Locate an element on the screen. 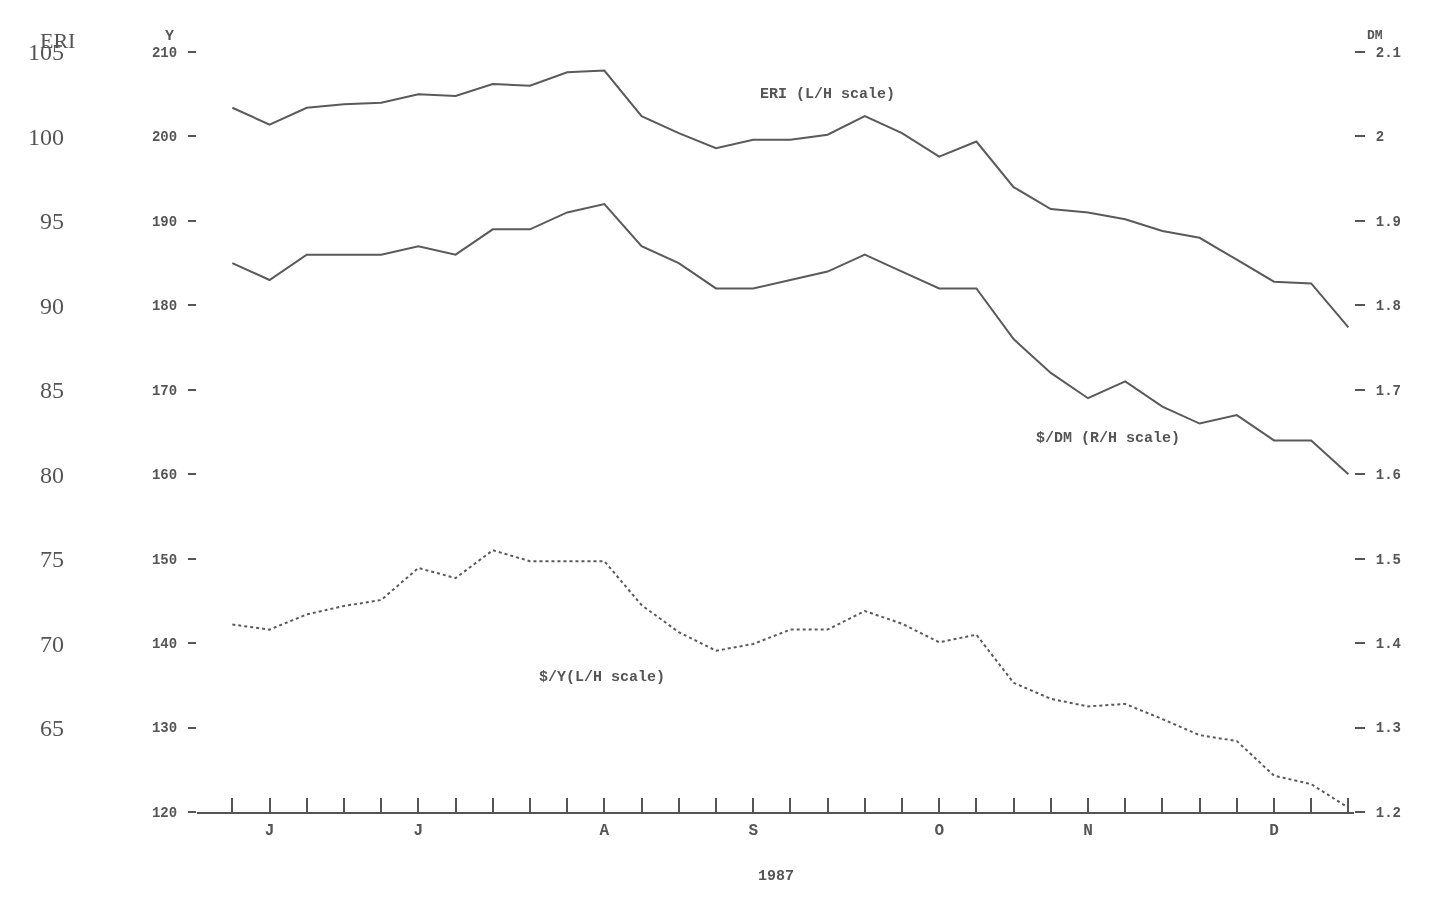  y-tick-label: 120 is located at coordinates (164, 812).